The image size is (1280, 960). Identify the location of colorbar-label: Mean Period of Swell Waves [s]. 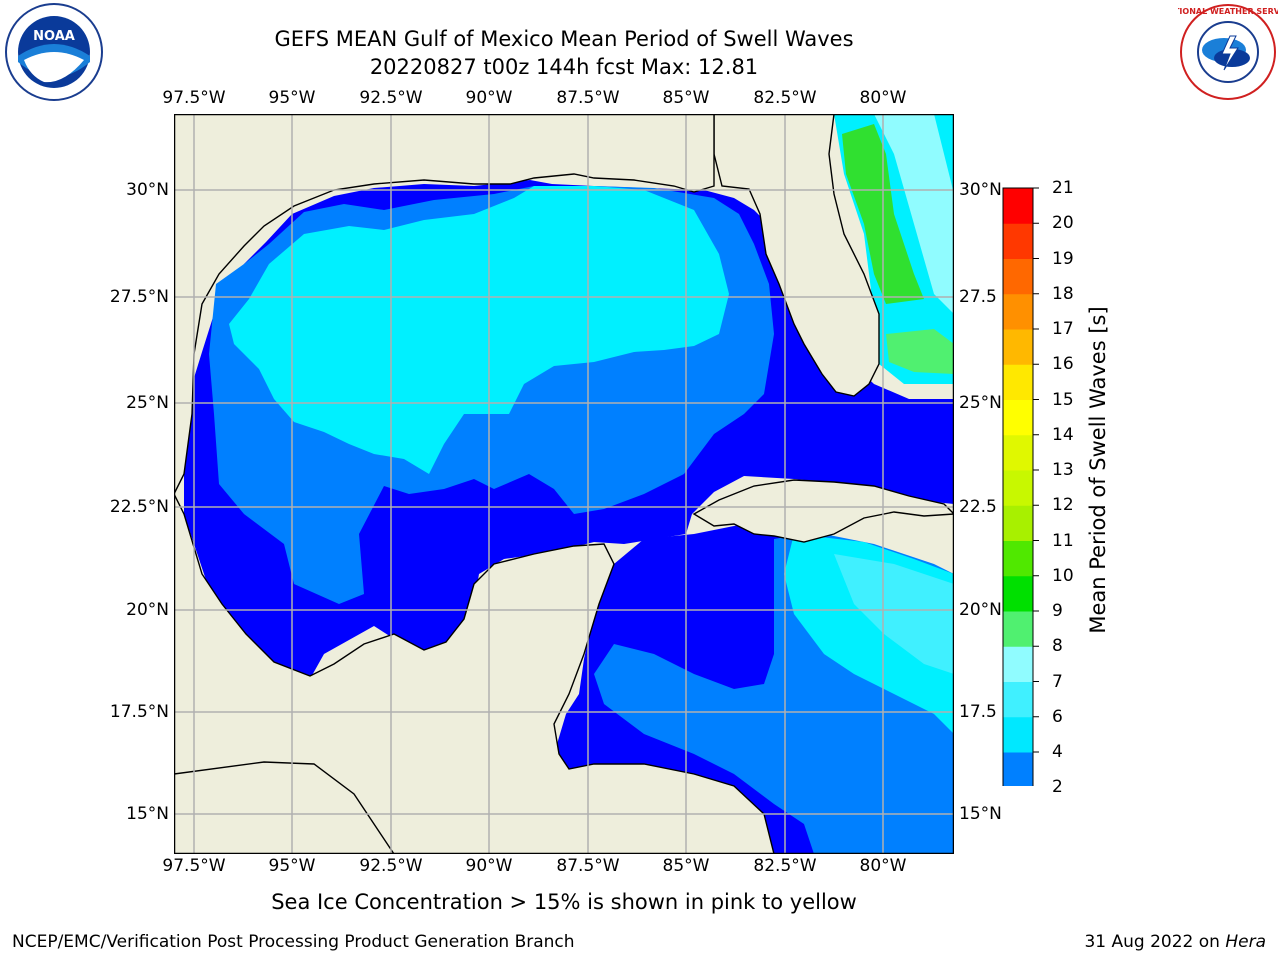
(1098, 470).